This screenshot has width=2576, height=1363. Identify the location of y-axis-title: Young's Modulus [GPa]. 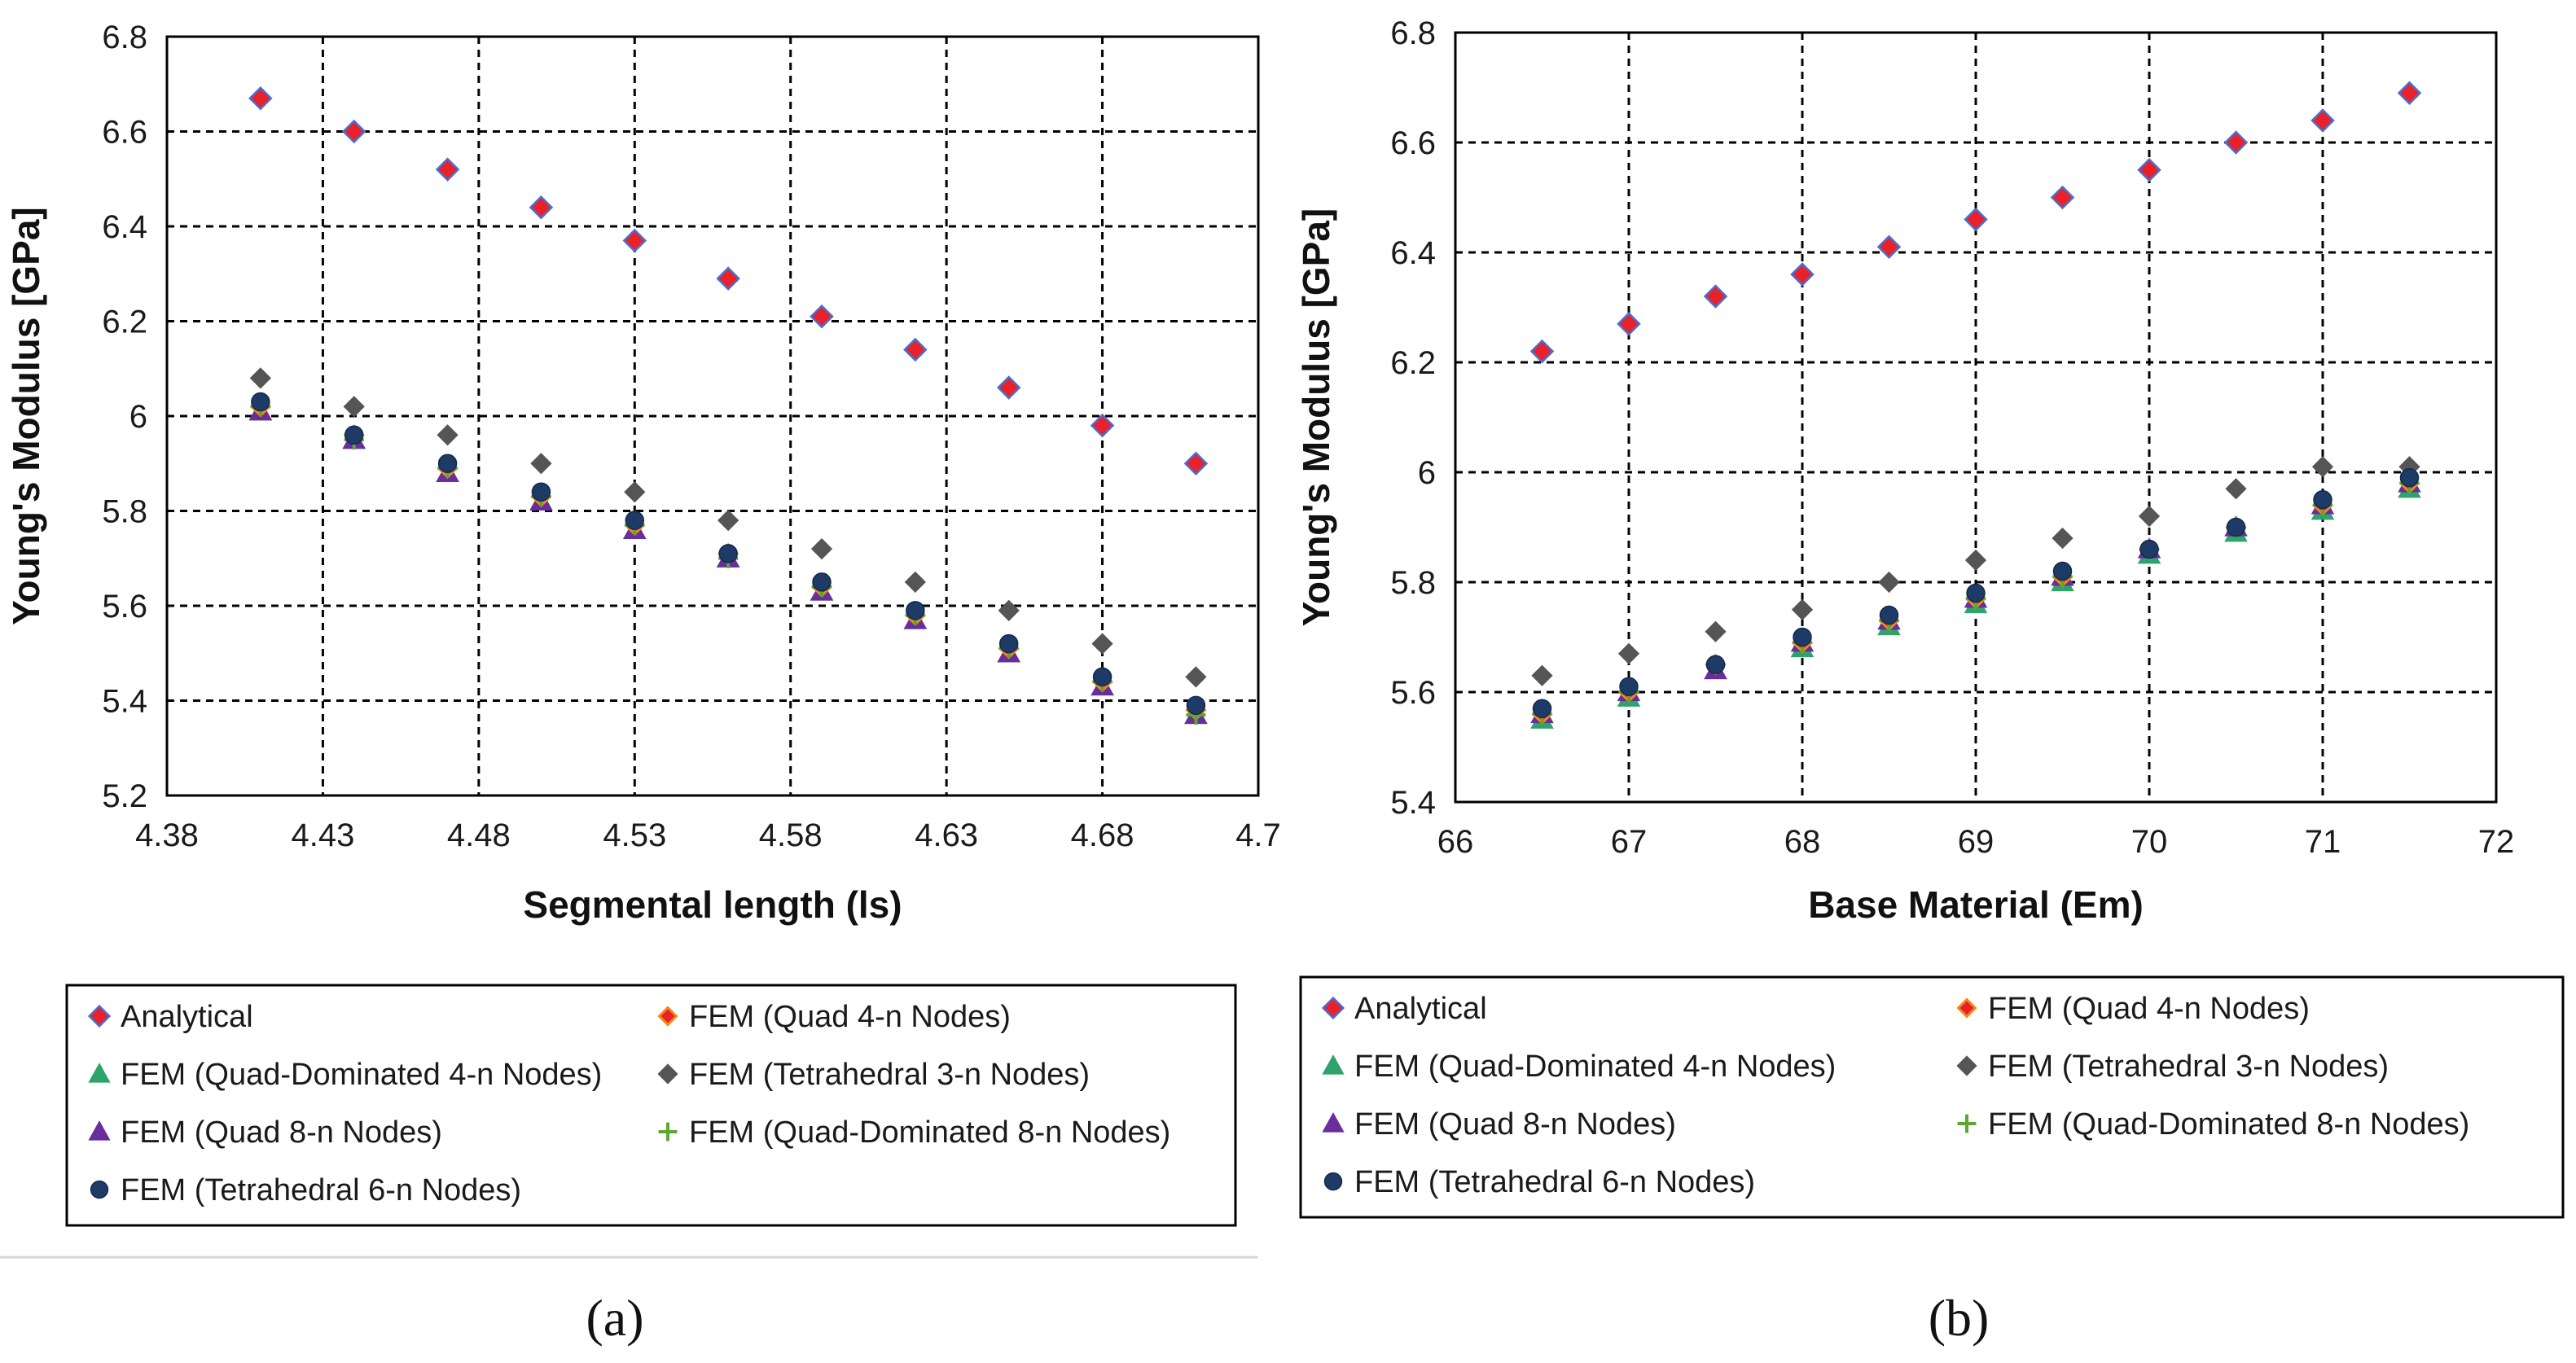
(1316, 417).